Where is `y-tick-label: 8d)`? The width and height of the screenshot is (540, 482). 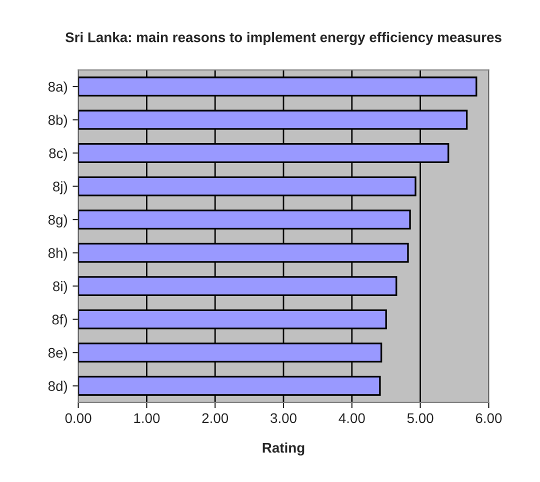
y-tick-label: 8d) is located at coordinates (58, 387).